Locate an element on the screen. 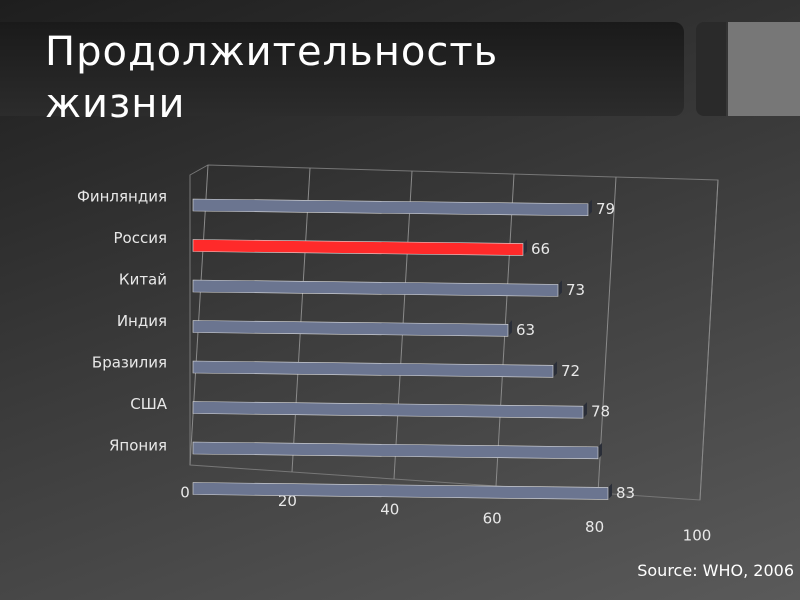 Image resolution: width=800 pixels, height=600 pixels. x-tick-label: 60 is located at coordinates (492, 518).